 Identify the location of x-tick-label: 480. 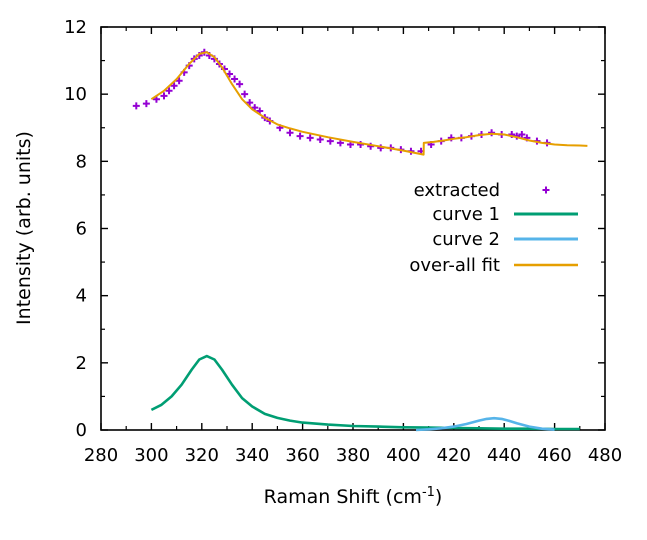
(605, 455).